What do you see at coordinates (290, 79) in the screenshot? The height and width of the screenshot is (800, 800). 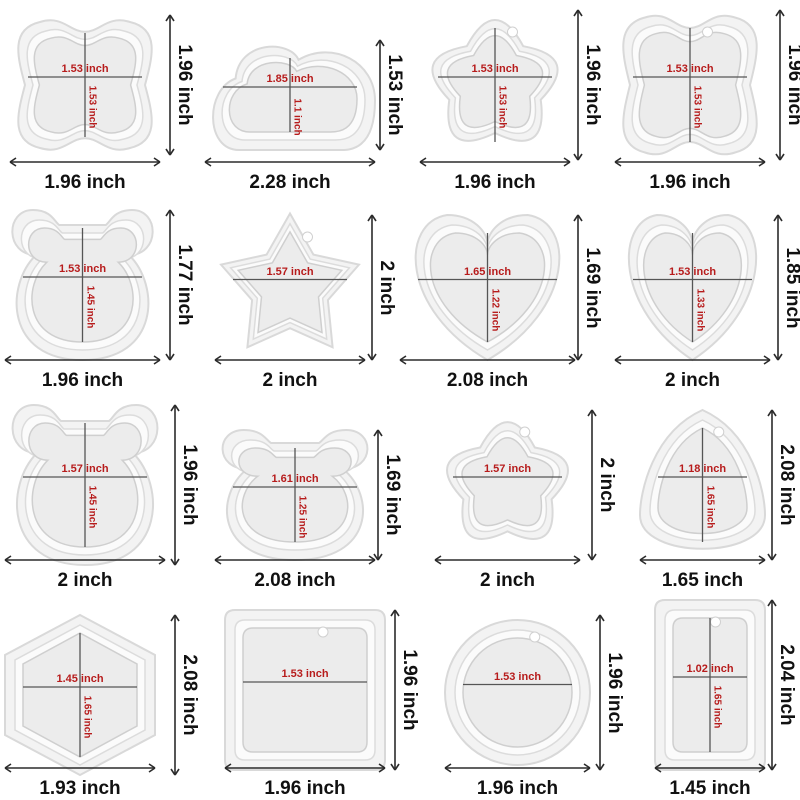 I see `inner-width-label: 1.85 inch` at bounding box center [290, 79].